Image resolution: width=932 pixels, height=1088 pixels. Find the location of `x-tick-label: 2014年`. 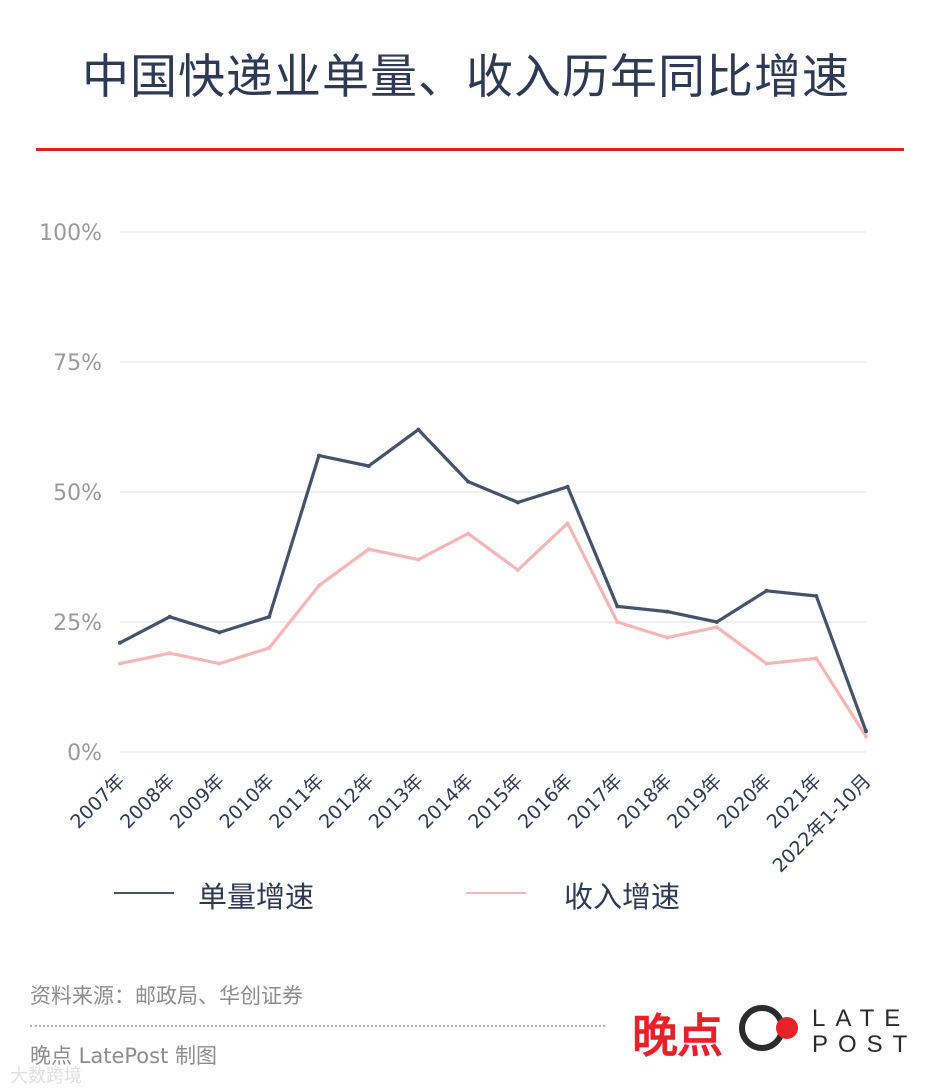

x-tick-label: 2014年 is located at coordinates (445, 801).